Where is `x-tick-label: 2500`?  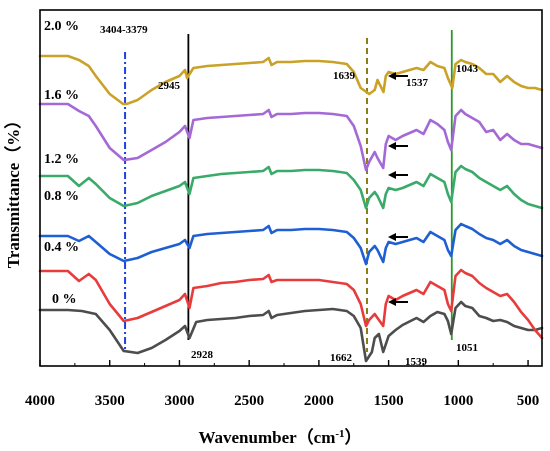 x-tick-label: 2500 is located at coordinates (249, 401).